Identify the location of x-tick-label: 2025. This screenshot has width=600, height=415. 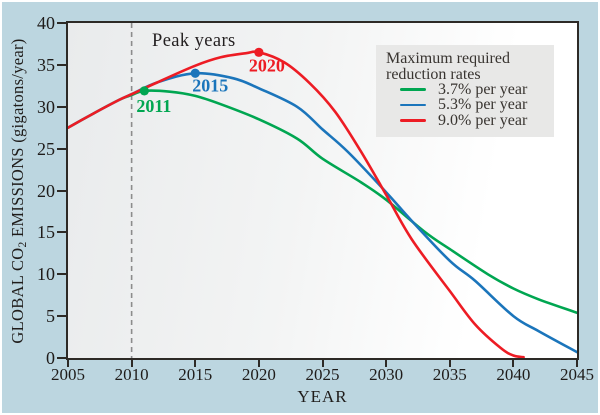
(322, 374).